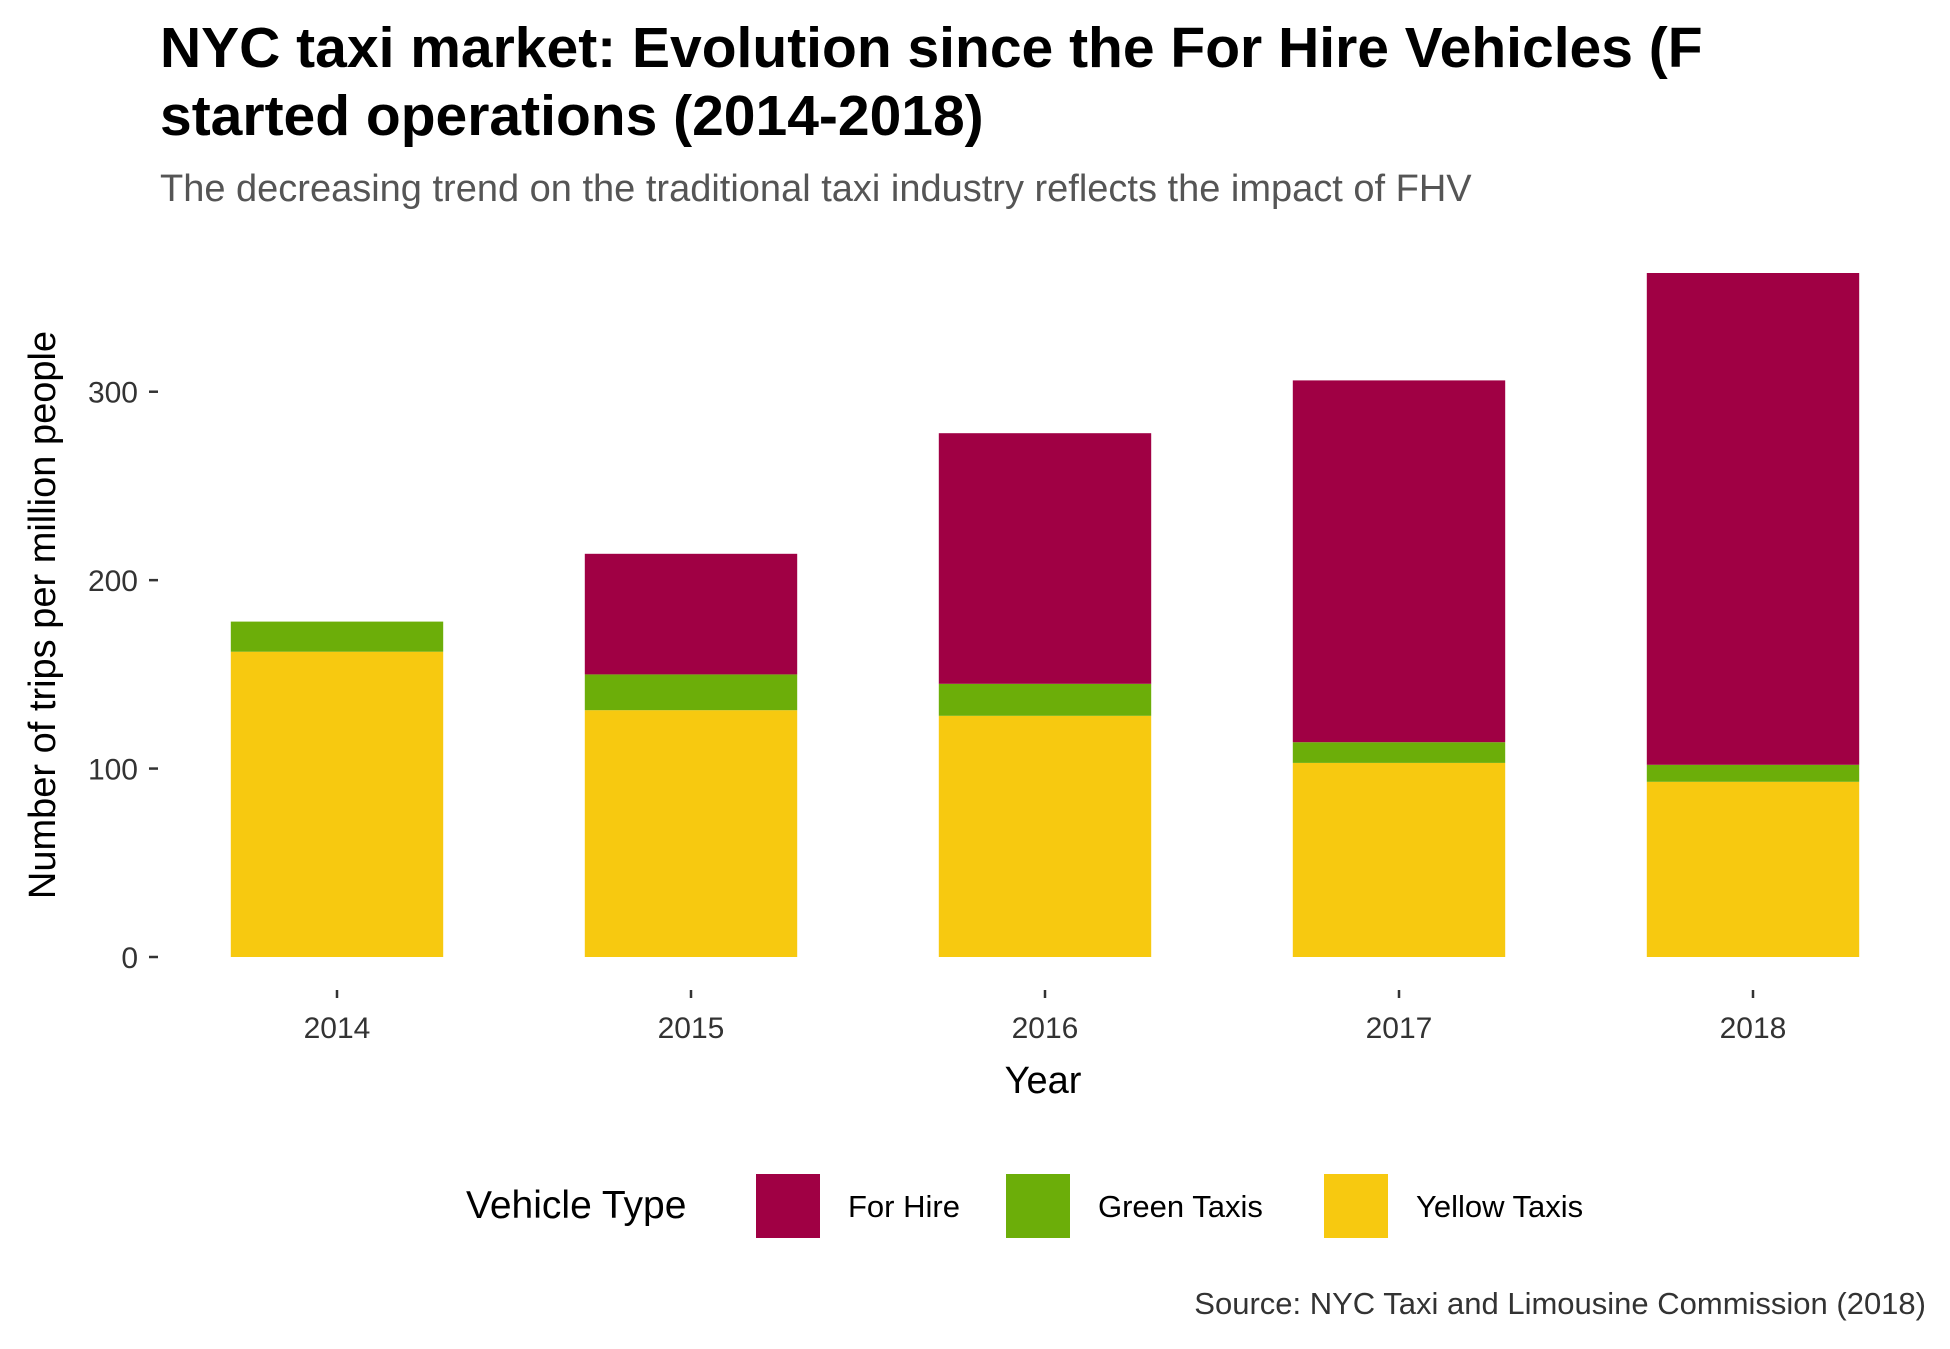 The height and width of the screenshot is (1349, 1950). Describe the element at coordinates (129, 958) in the screenshot. I see `y-tick-label: 0` at that location.